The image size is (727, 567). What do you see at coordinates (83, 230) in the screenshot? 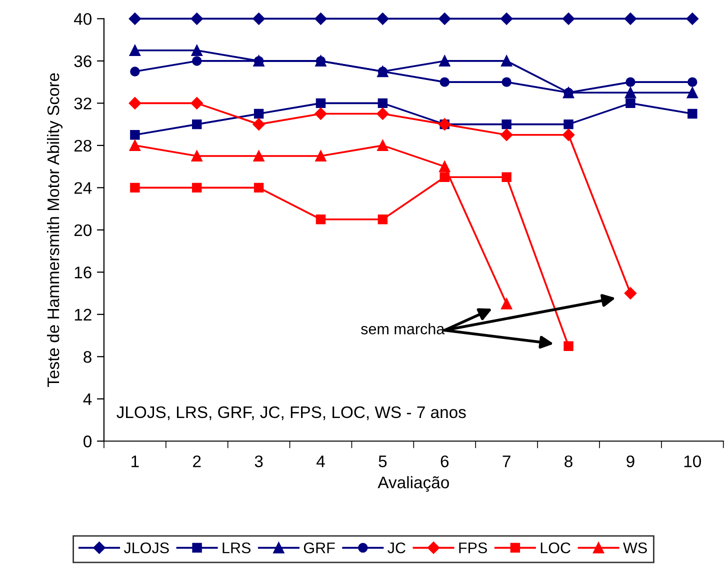
I see `y-tick-label: 20` at bounding box center [83, 230].